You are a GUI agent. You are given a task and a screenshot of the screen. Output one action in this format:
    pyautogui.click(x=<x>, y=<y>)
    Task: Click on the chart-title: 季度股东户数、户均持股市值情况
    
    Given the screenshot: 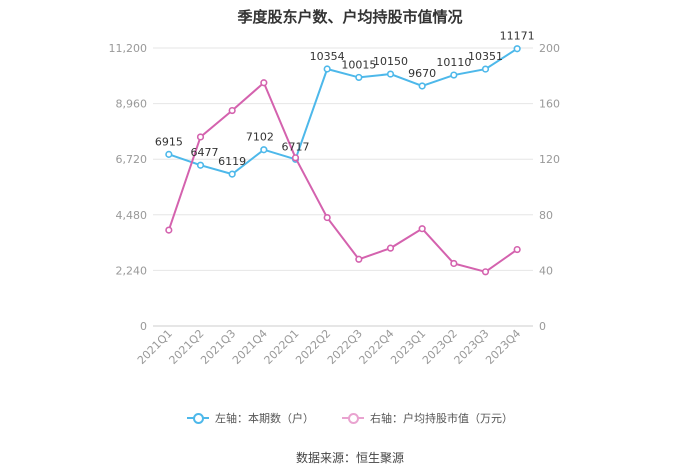 What is the action you would take?
    pyautogui.click(x=350, y=17)
    